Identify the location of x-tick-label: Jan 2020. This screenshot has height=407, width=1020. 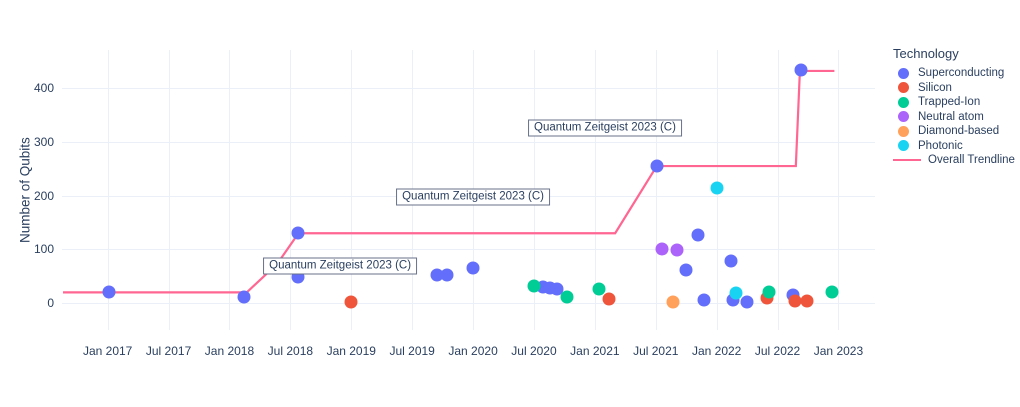
(473, 351).